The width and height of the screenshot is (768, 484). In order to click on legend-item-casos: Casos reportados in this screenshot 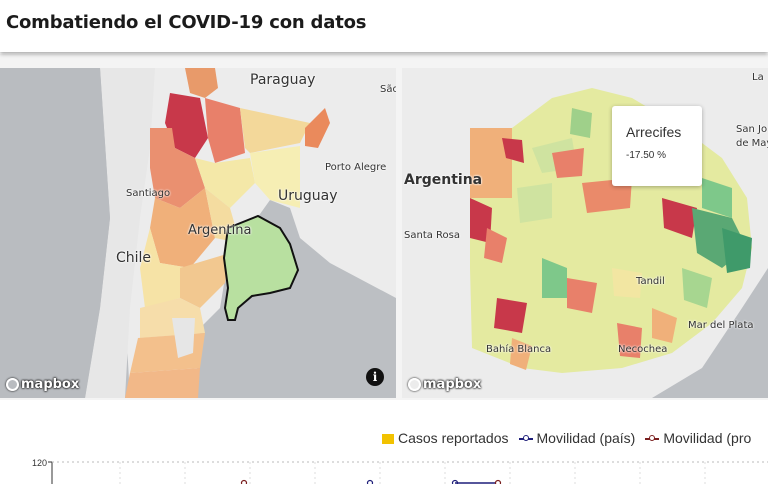, I will do `click(445, 438)`.